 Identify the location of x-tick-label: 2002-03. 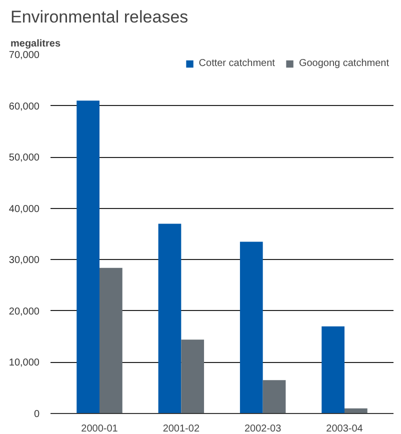
(263, 429).